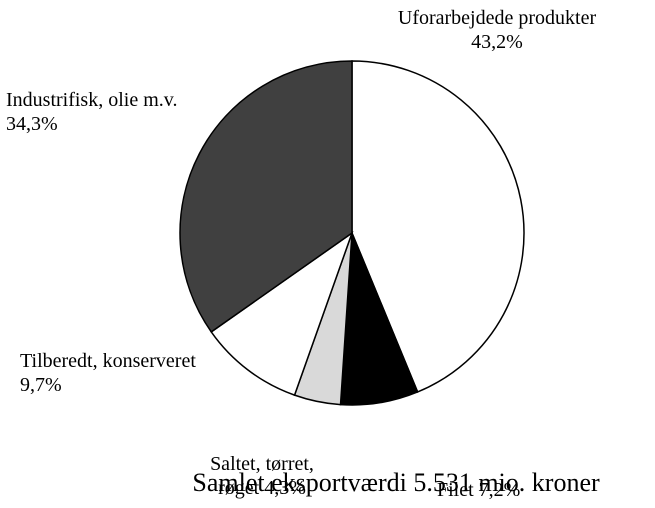  I want to click on value-label: 43,2%, so click(497, 42).